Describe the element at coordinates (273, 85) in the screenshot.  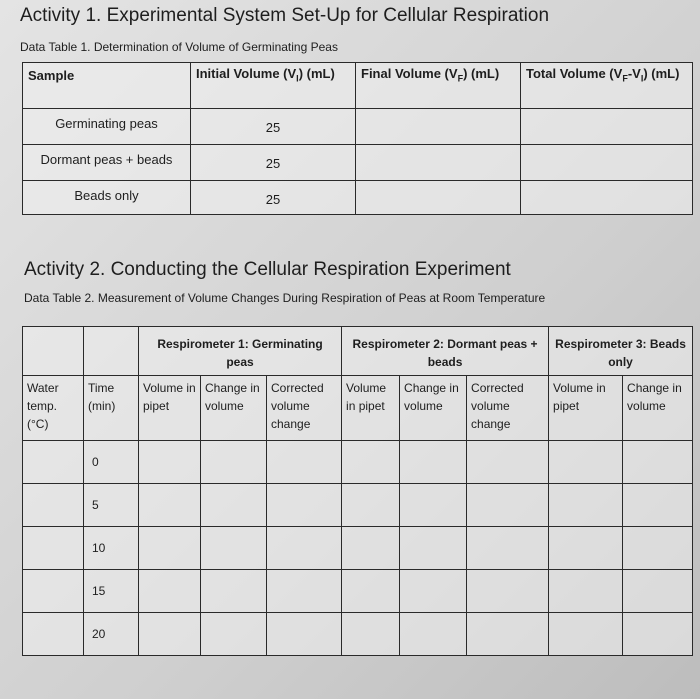
I see `header-cell: Initial Volume (VI) (mL)` at that location.